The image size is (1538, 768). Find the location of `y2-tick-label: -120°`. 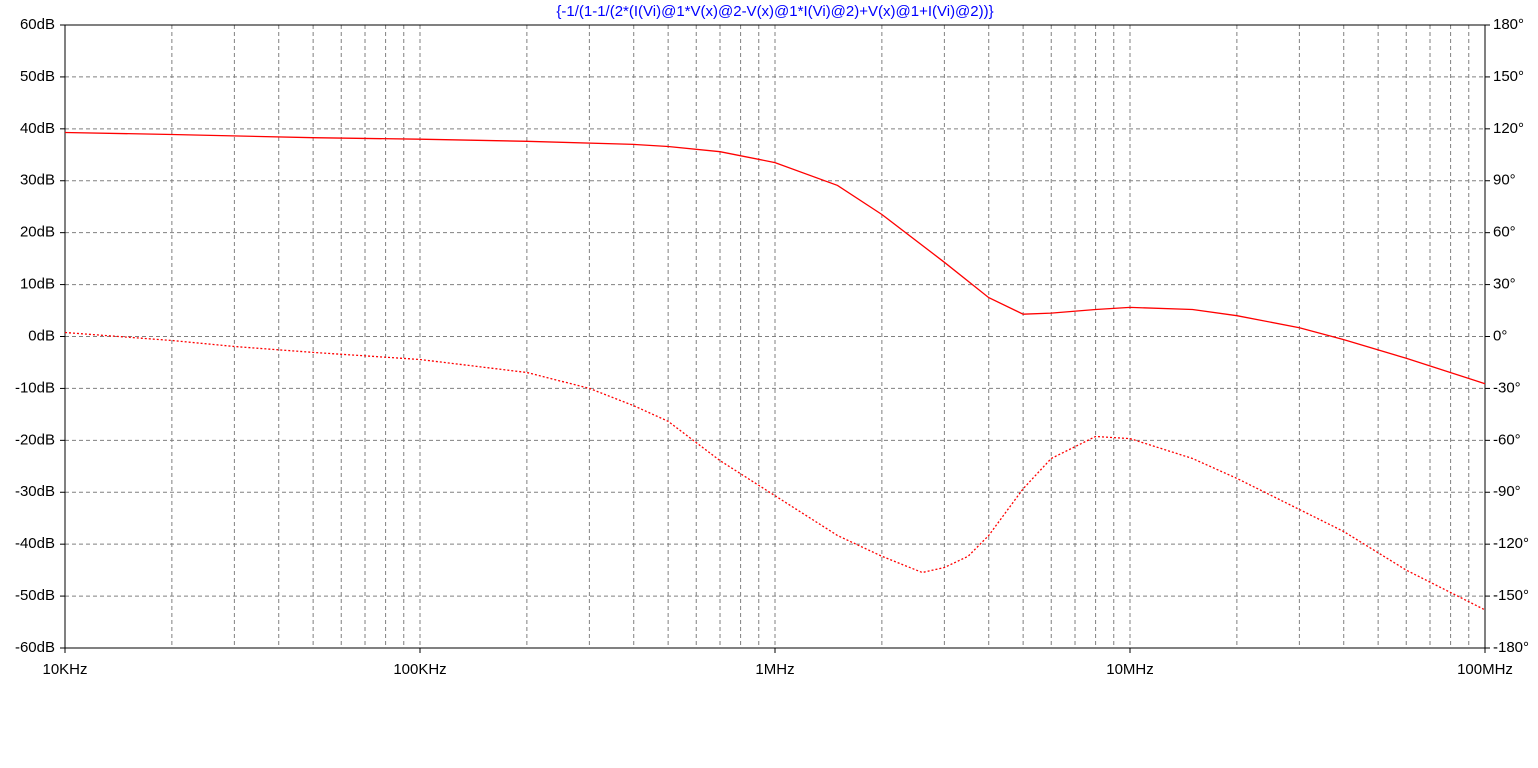

y2-tick-label: -120° is located at coordinates (1511, 543).